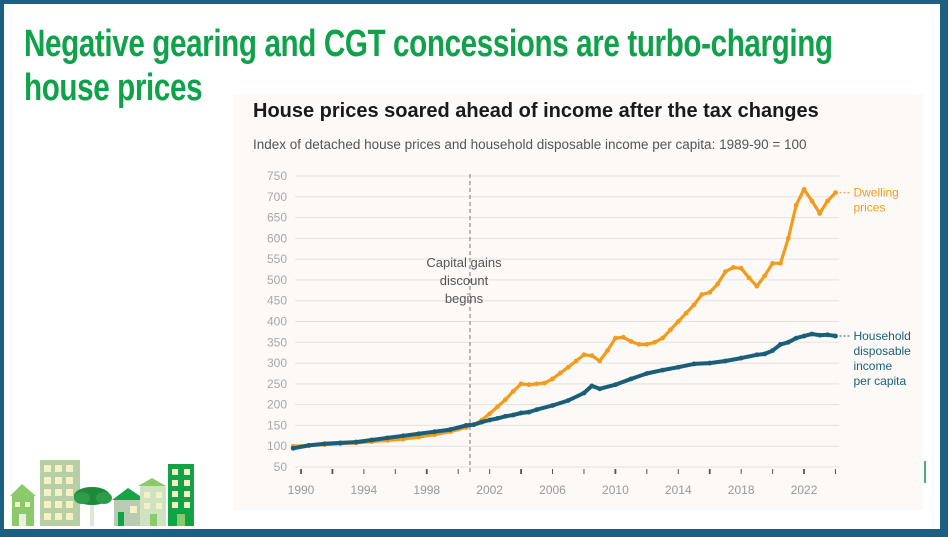 Image resolution: width=948 pixels, height=537 pixels. Describe the element at coordinates (277, 405) in the screenshot. I see `y-tick-label: 200` at that location.